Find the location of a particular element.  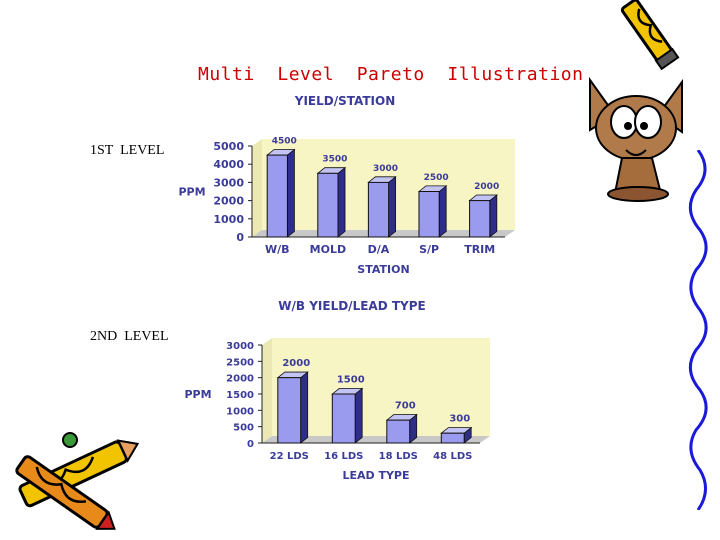

level-1-label: 1ST LEVEL is located at coordinates (127, 150).